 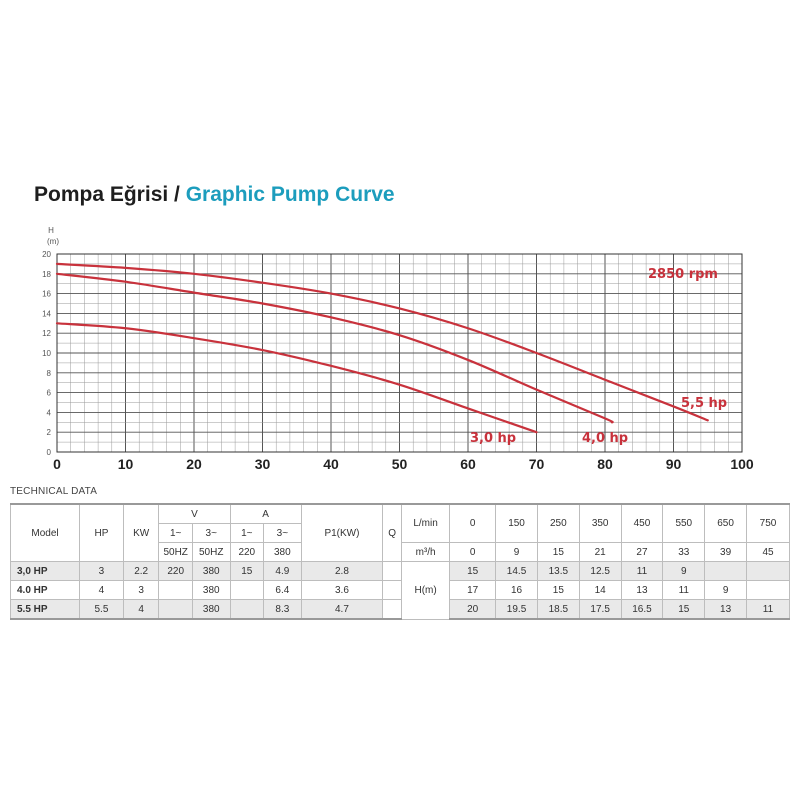 What do you see at coordinates (683, 274) in the screenshot?
I see `rpm-annotation: 2850 rpm` at bounding box center [683, 274].